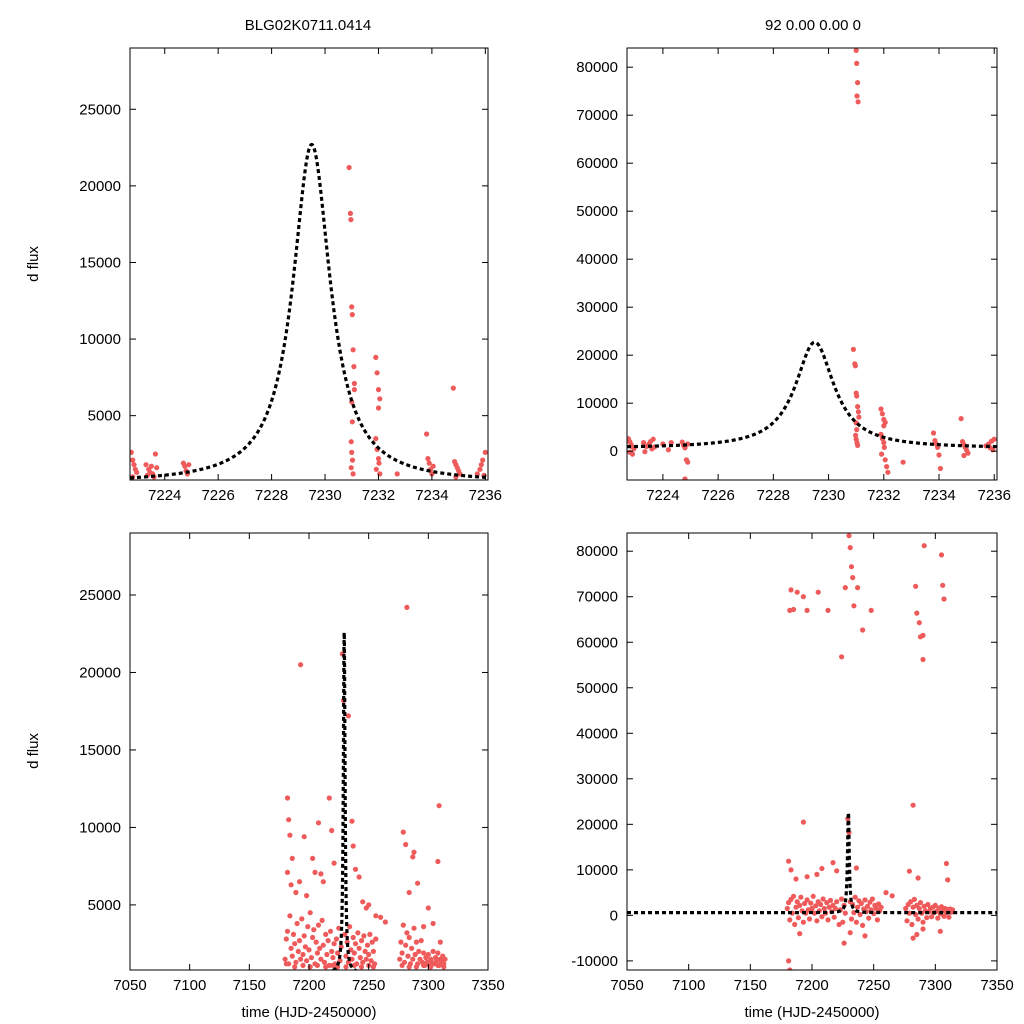 The width and height of the screenshot is (1024, 1024). I want to click on x-tick-label: 7234, so click(431, 495).